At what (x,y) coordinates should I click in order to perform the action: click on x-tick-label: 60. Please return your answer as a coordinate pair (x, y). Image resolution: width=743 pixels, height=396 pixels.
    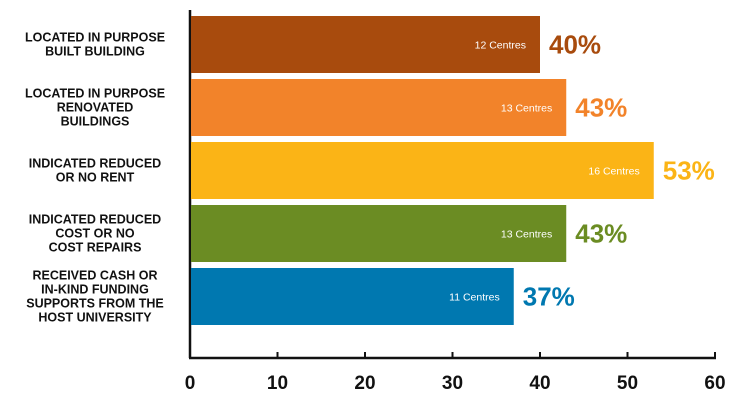
    Looking at the image, I should click on (714, 383).